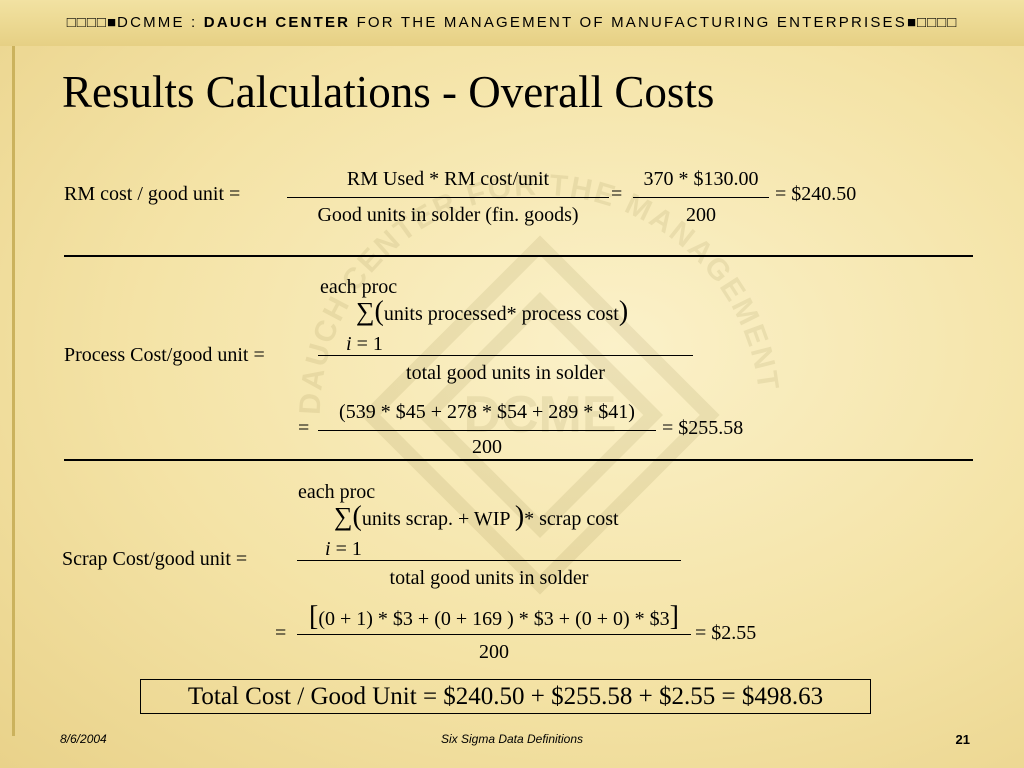 The image size is (1024, 768). What do you see at coordinates (448, 215) in the screenshot?
I see `rm-denominator: Good units in solder (fin. goods)` at bounding box center [448, 215].